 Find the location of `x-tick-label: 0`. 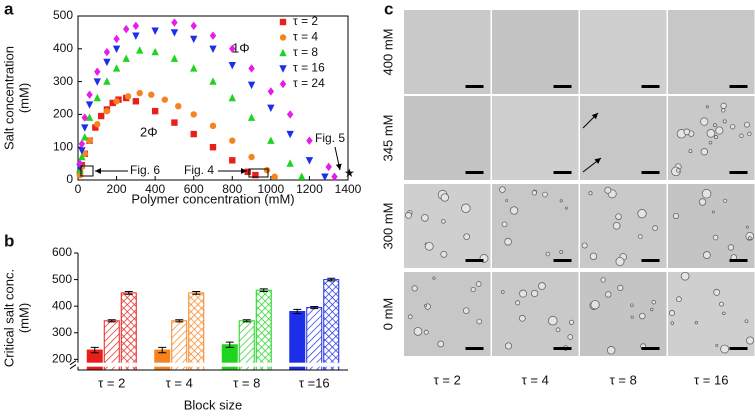

x-tick-label: 0 is located at coordinates (78, 189).